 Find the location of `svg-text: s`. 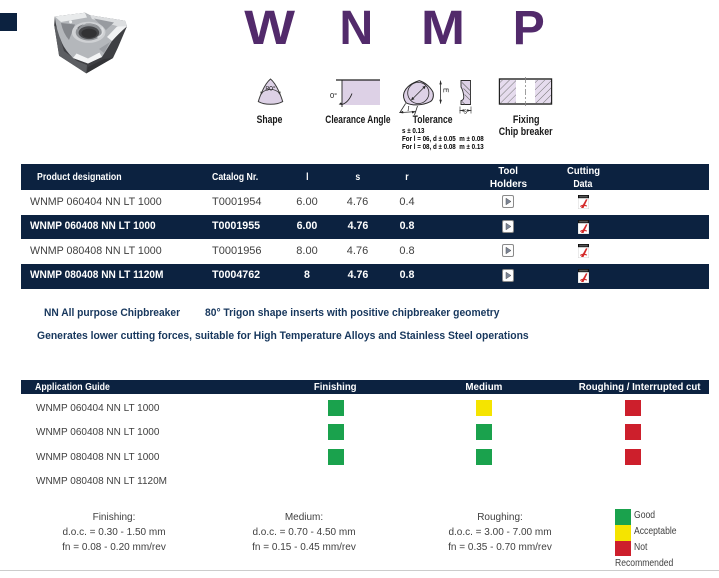

svg-text: s is located at coordinates (465, 111).